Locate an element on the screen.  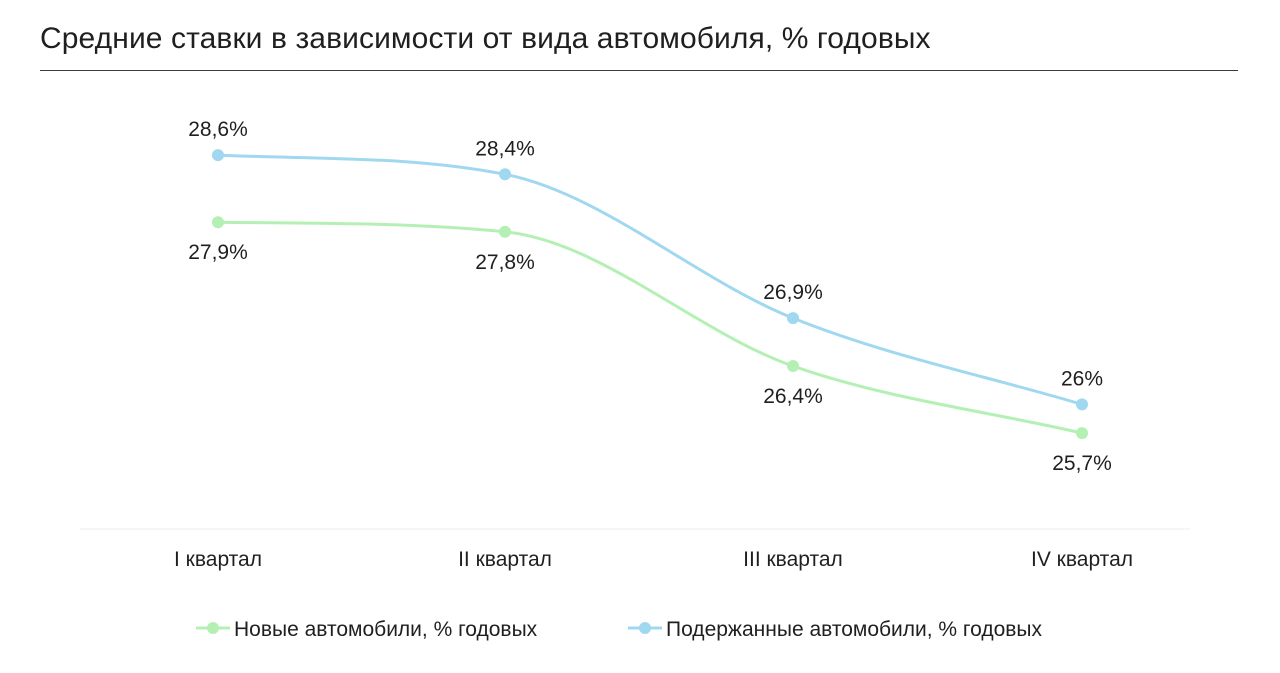
x-tick-label: I квартал is located at coordinates (218, 559).